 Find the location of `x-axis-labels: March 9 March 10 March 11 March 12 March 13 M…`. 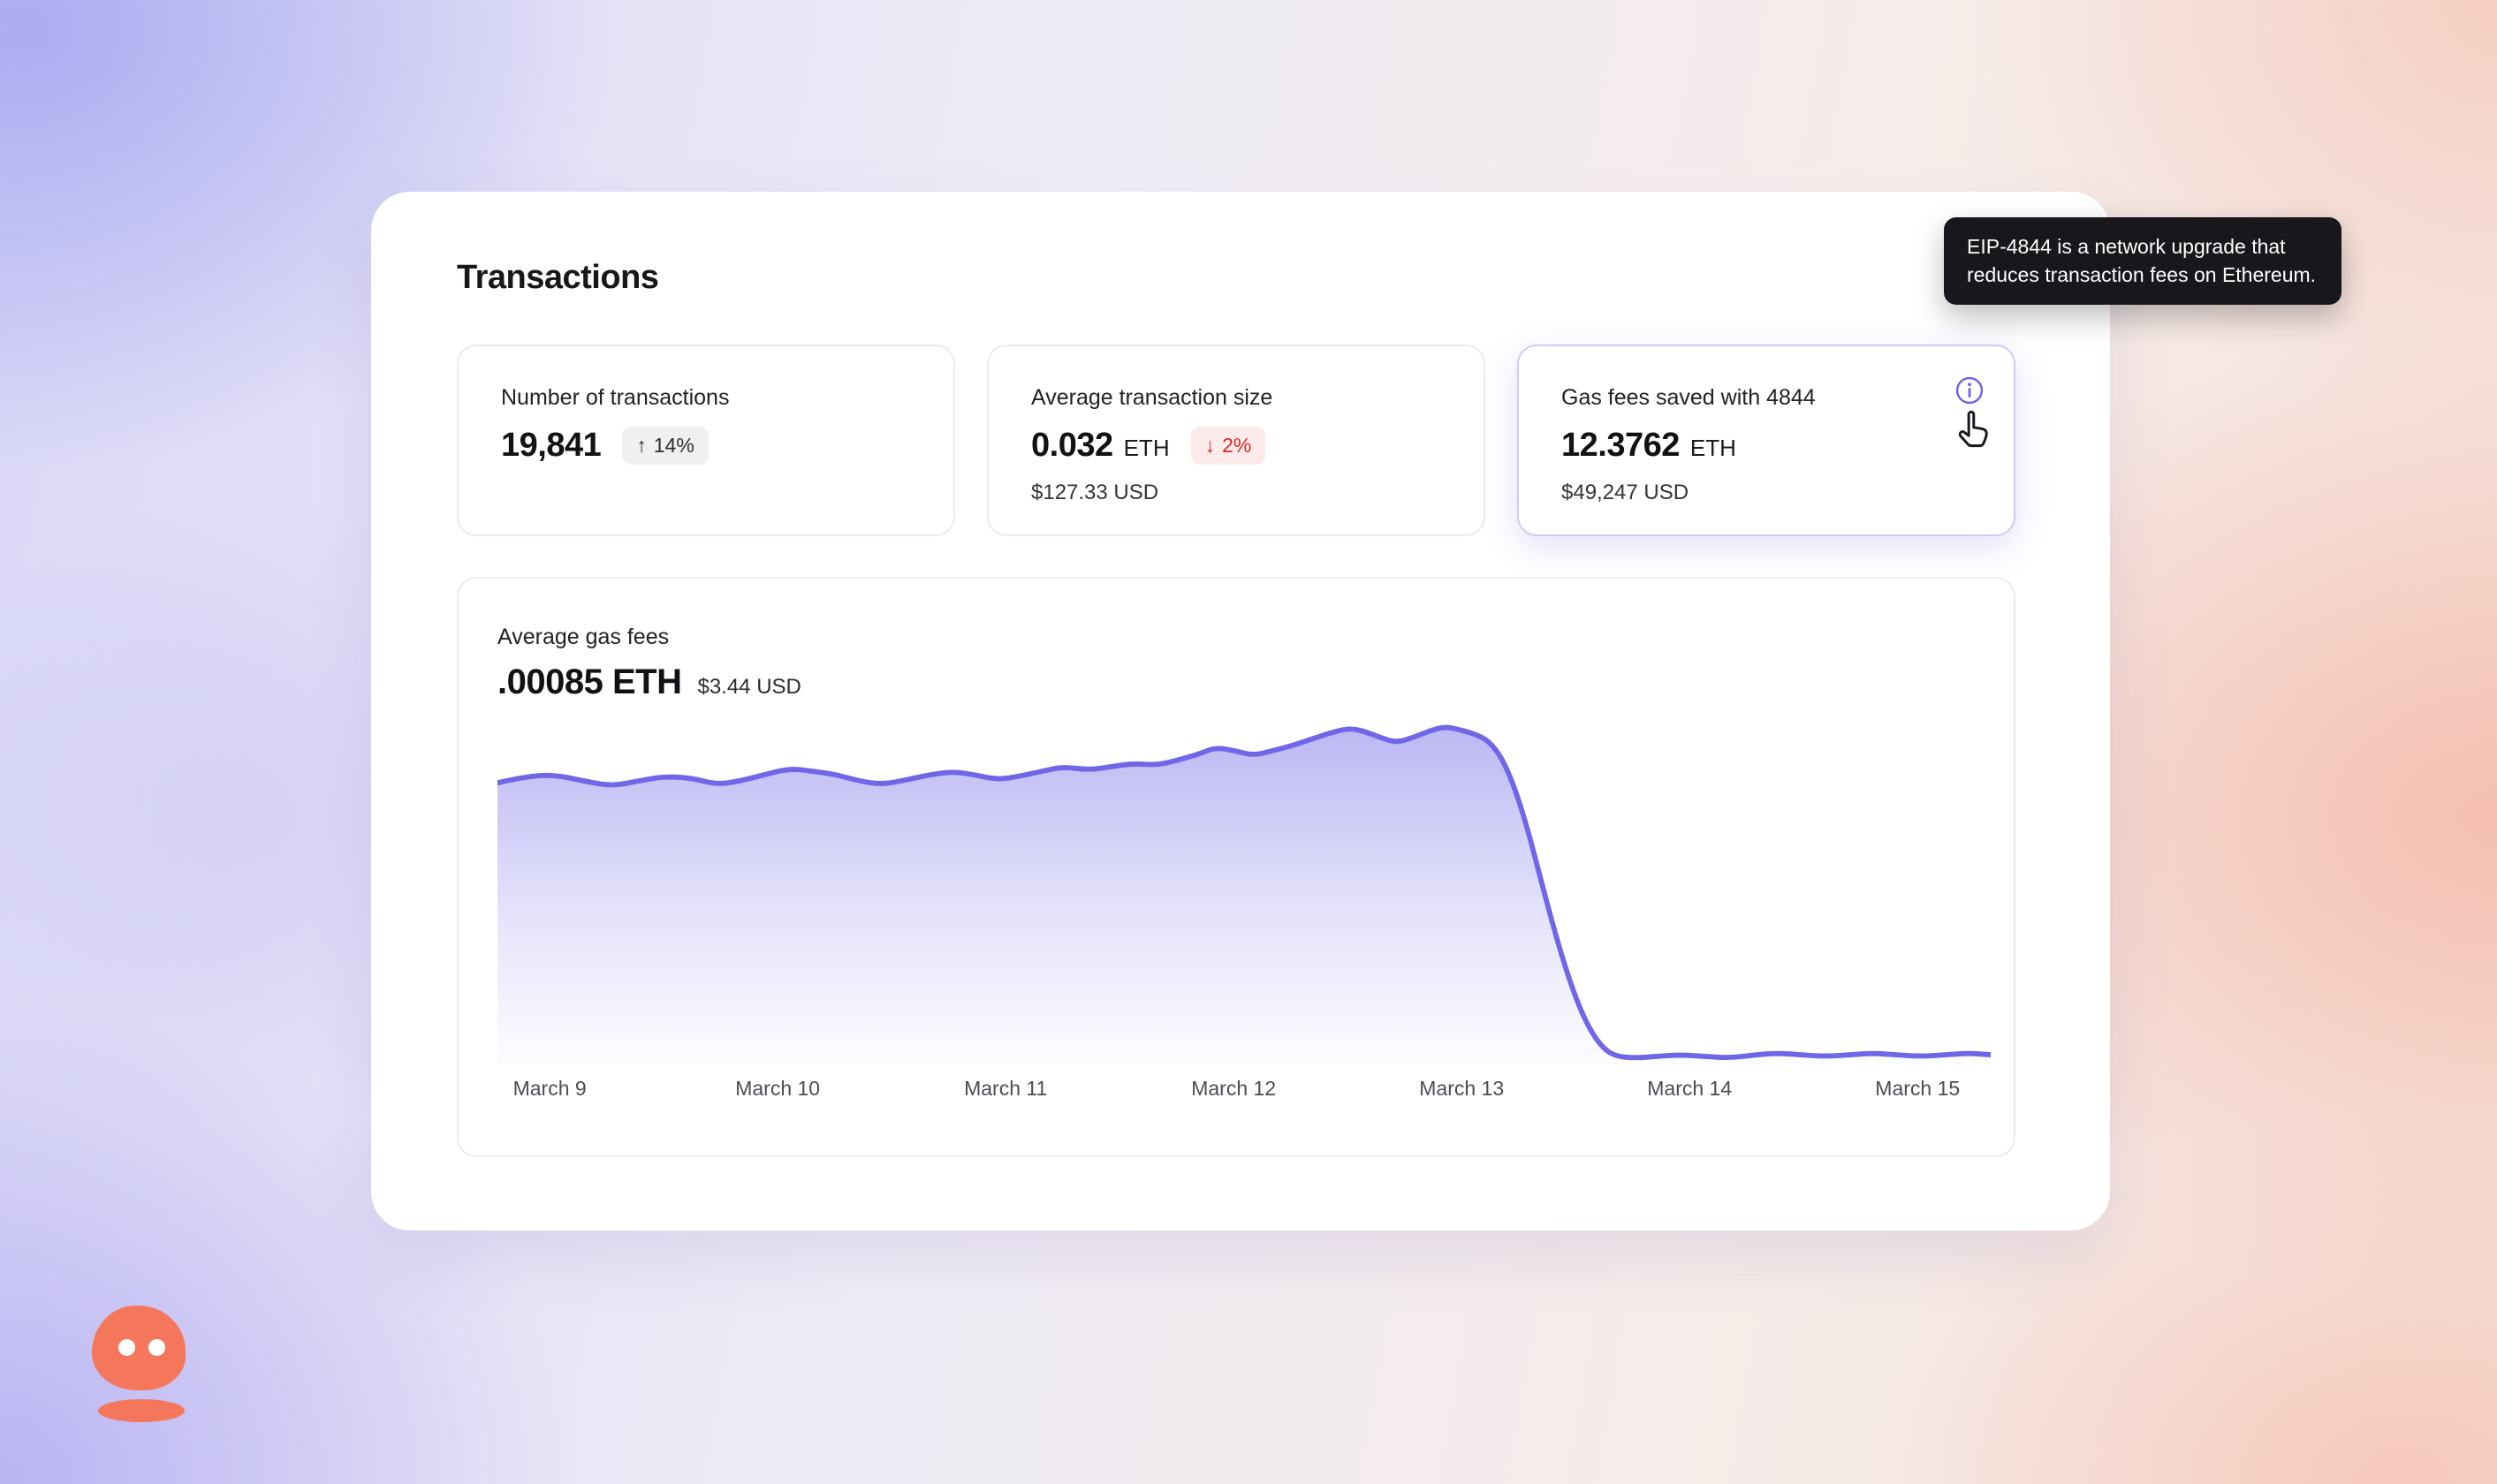

x-axis-labels: March 9 March 10 March 11 March 12 March 13 M… is located at coordinates (1244, 1096).